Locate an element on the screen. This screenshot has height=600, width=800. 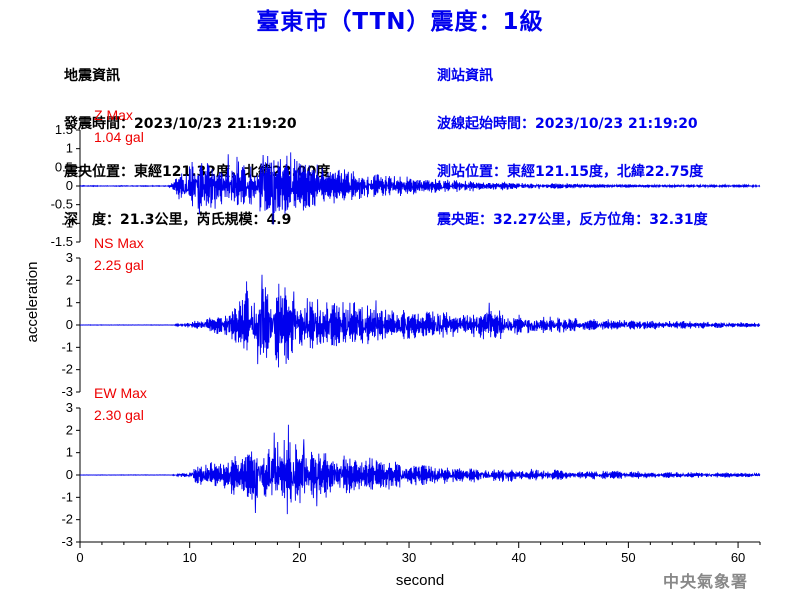
y-tick-label-ns: -3 is located at coordinates (67, 391).